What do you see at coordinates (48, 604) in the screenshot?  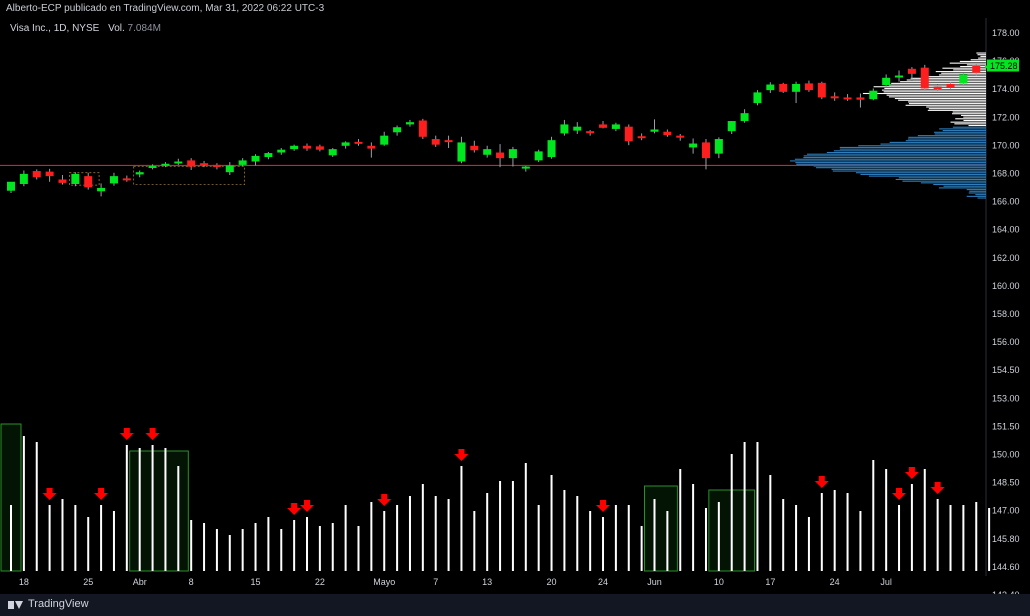 I see `tradingview-brand: TradingView` at bounding box center [48, 604].